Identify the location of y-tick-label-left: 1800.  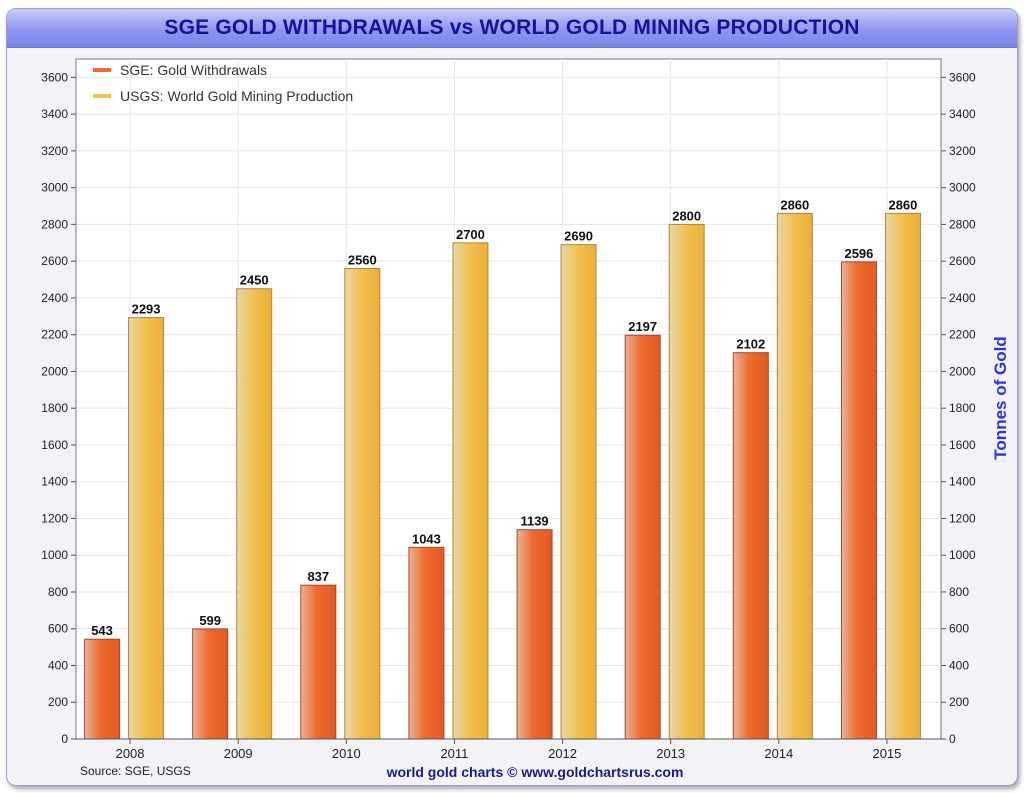
(54, 408).